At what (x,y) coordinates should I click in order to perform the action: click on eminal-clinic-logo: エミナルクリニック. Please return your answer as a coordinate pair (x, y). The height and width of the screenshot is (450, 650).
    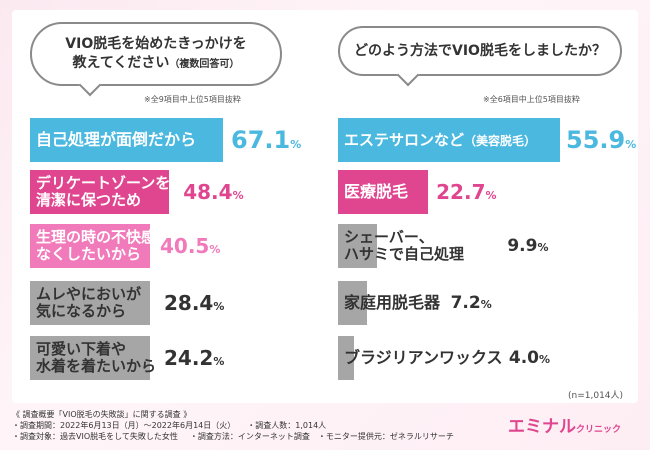
    Looking at the image, I should click on (564, 424).